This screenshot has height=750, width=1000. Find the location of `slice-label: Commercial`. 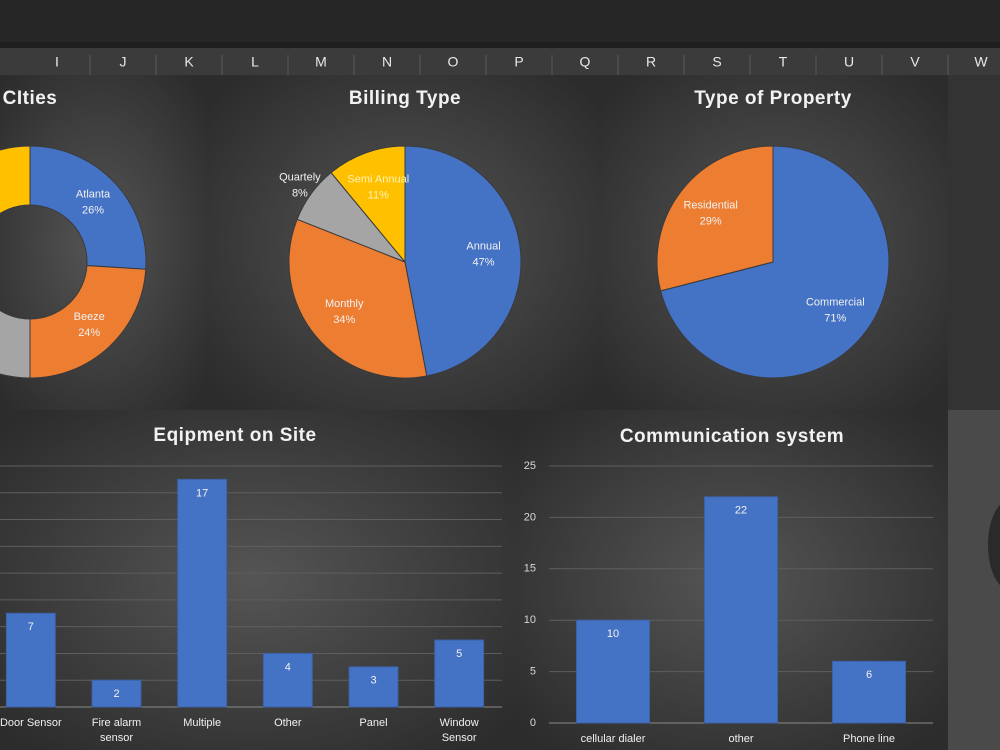

slice-label: Commercial is located at coordinates (835, 302).